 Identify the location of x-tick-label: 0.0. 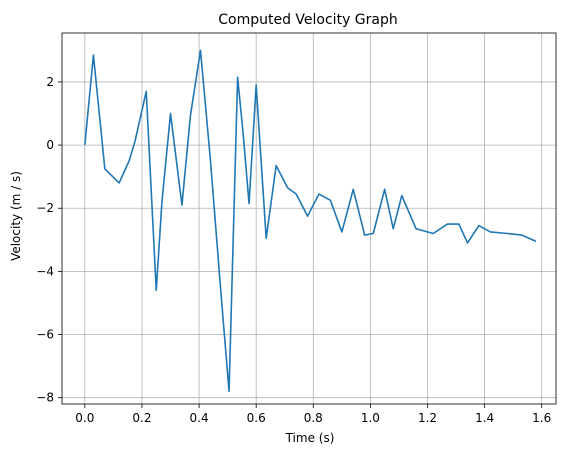
(84, 418).